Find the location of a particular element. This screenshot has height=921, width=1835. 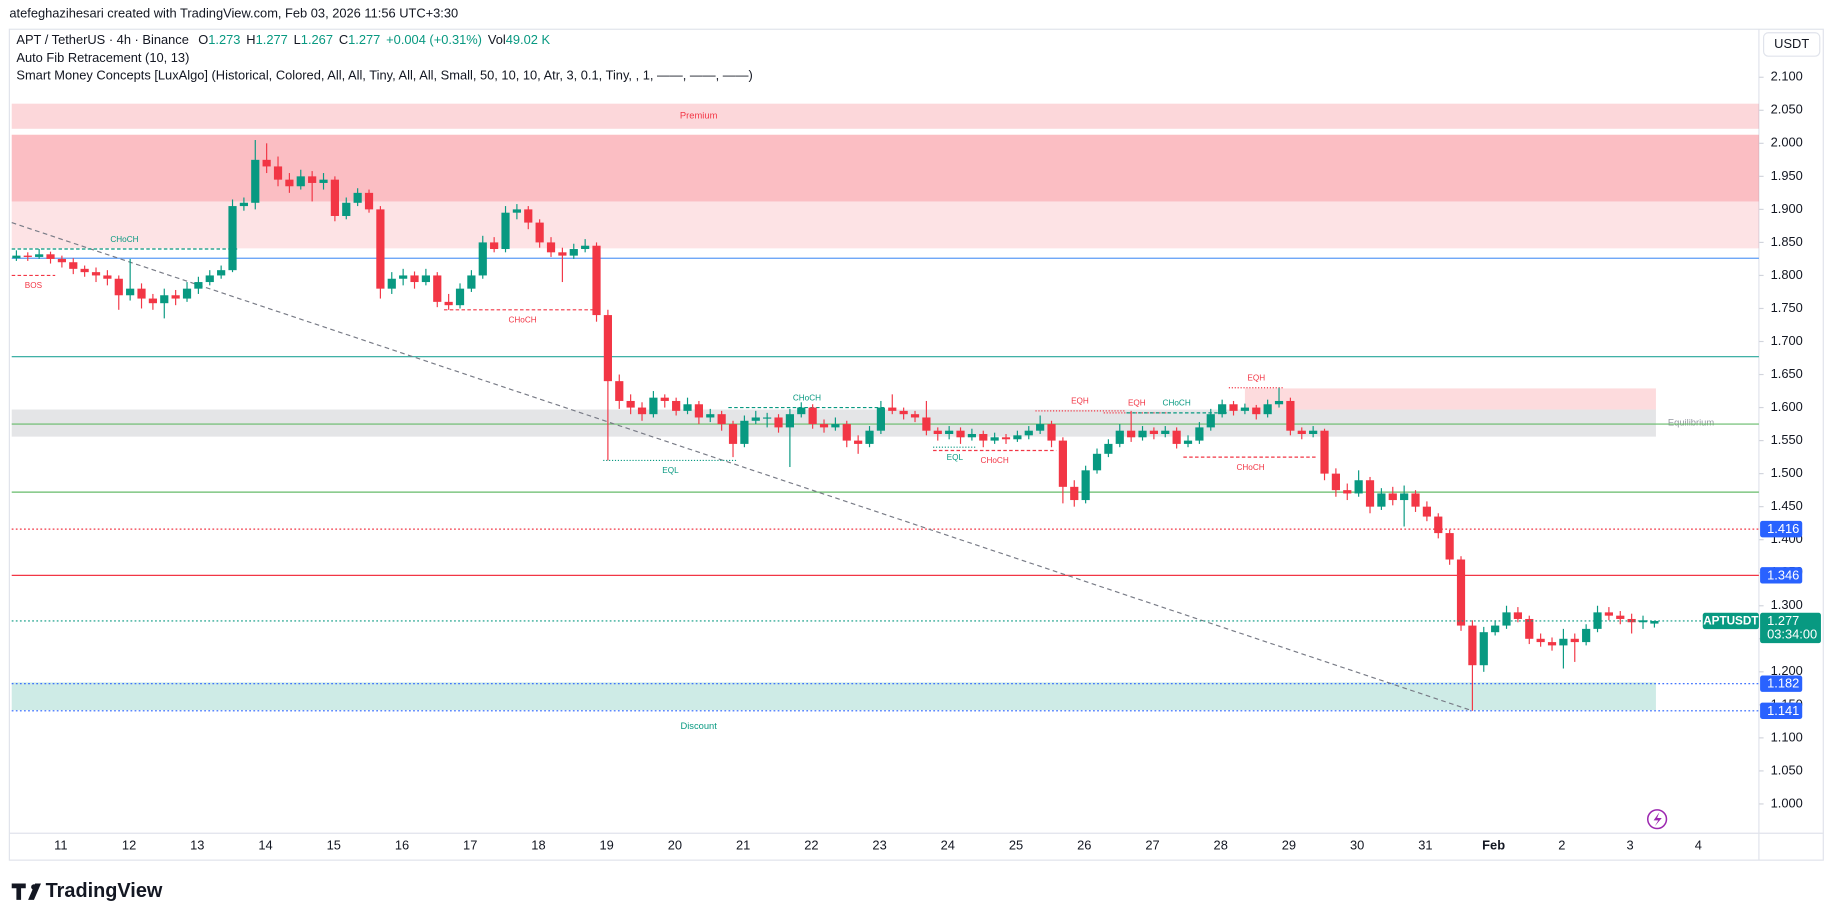

zone is located at coordinates (833, 696).